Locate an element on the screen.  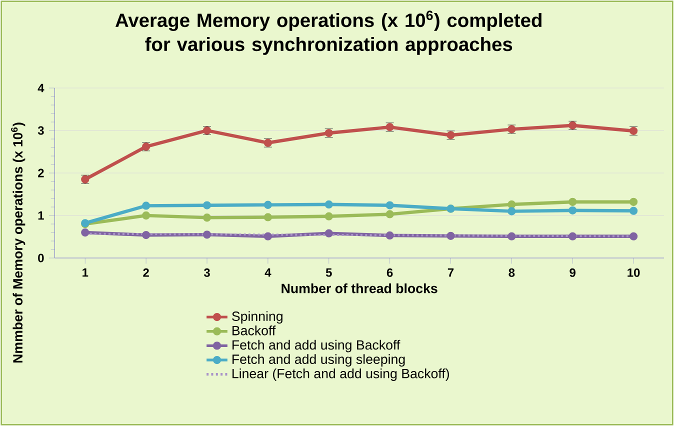
legend-label: Spinning is located at coordinates (257, 317).